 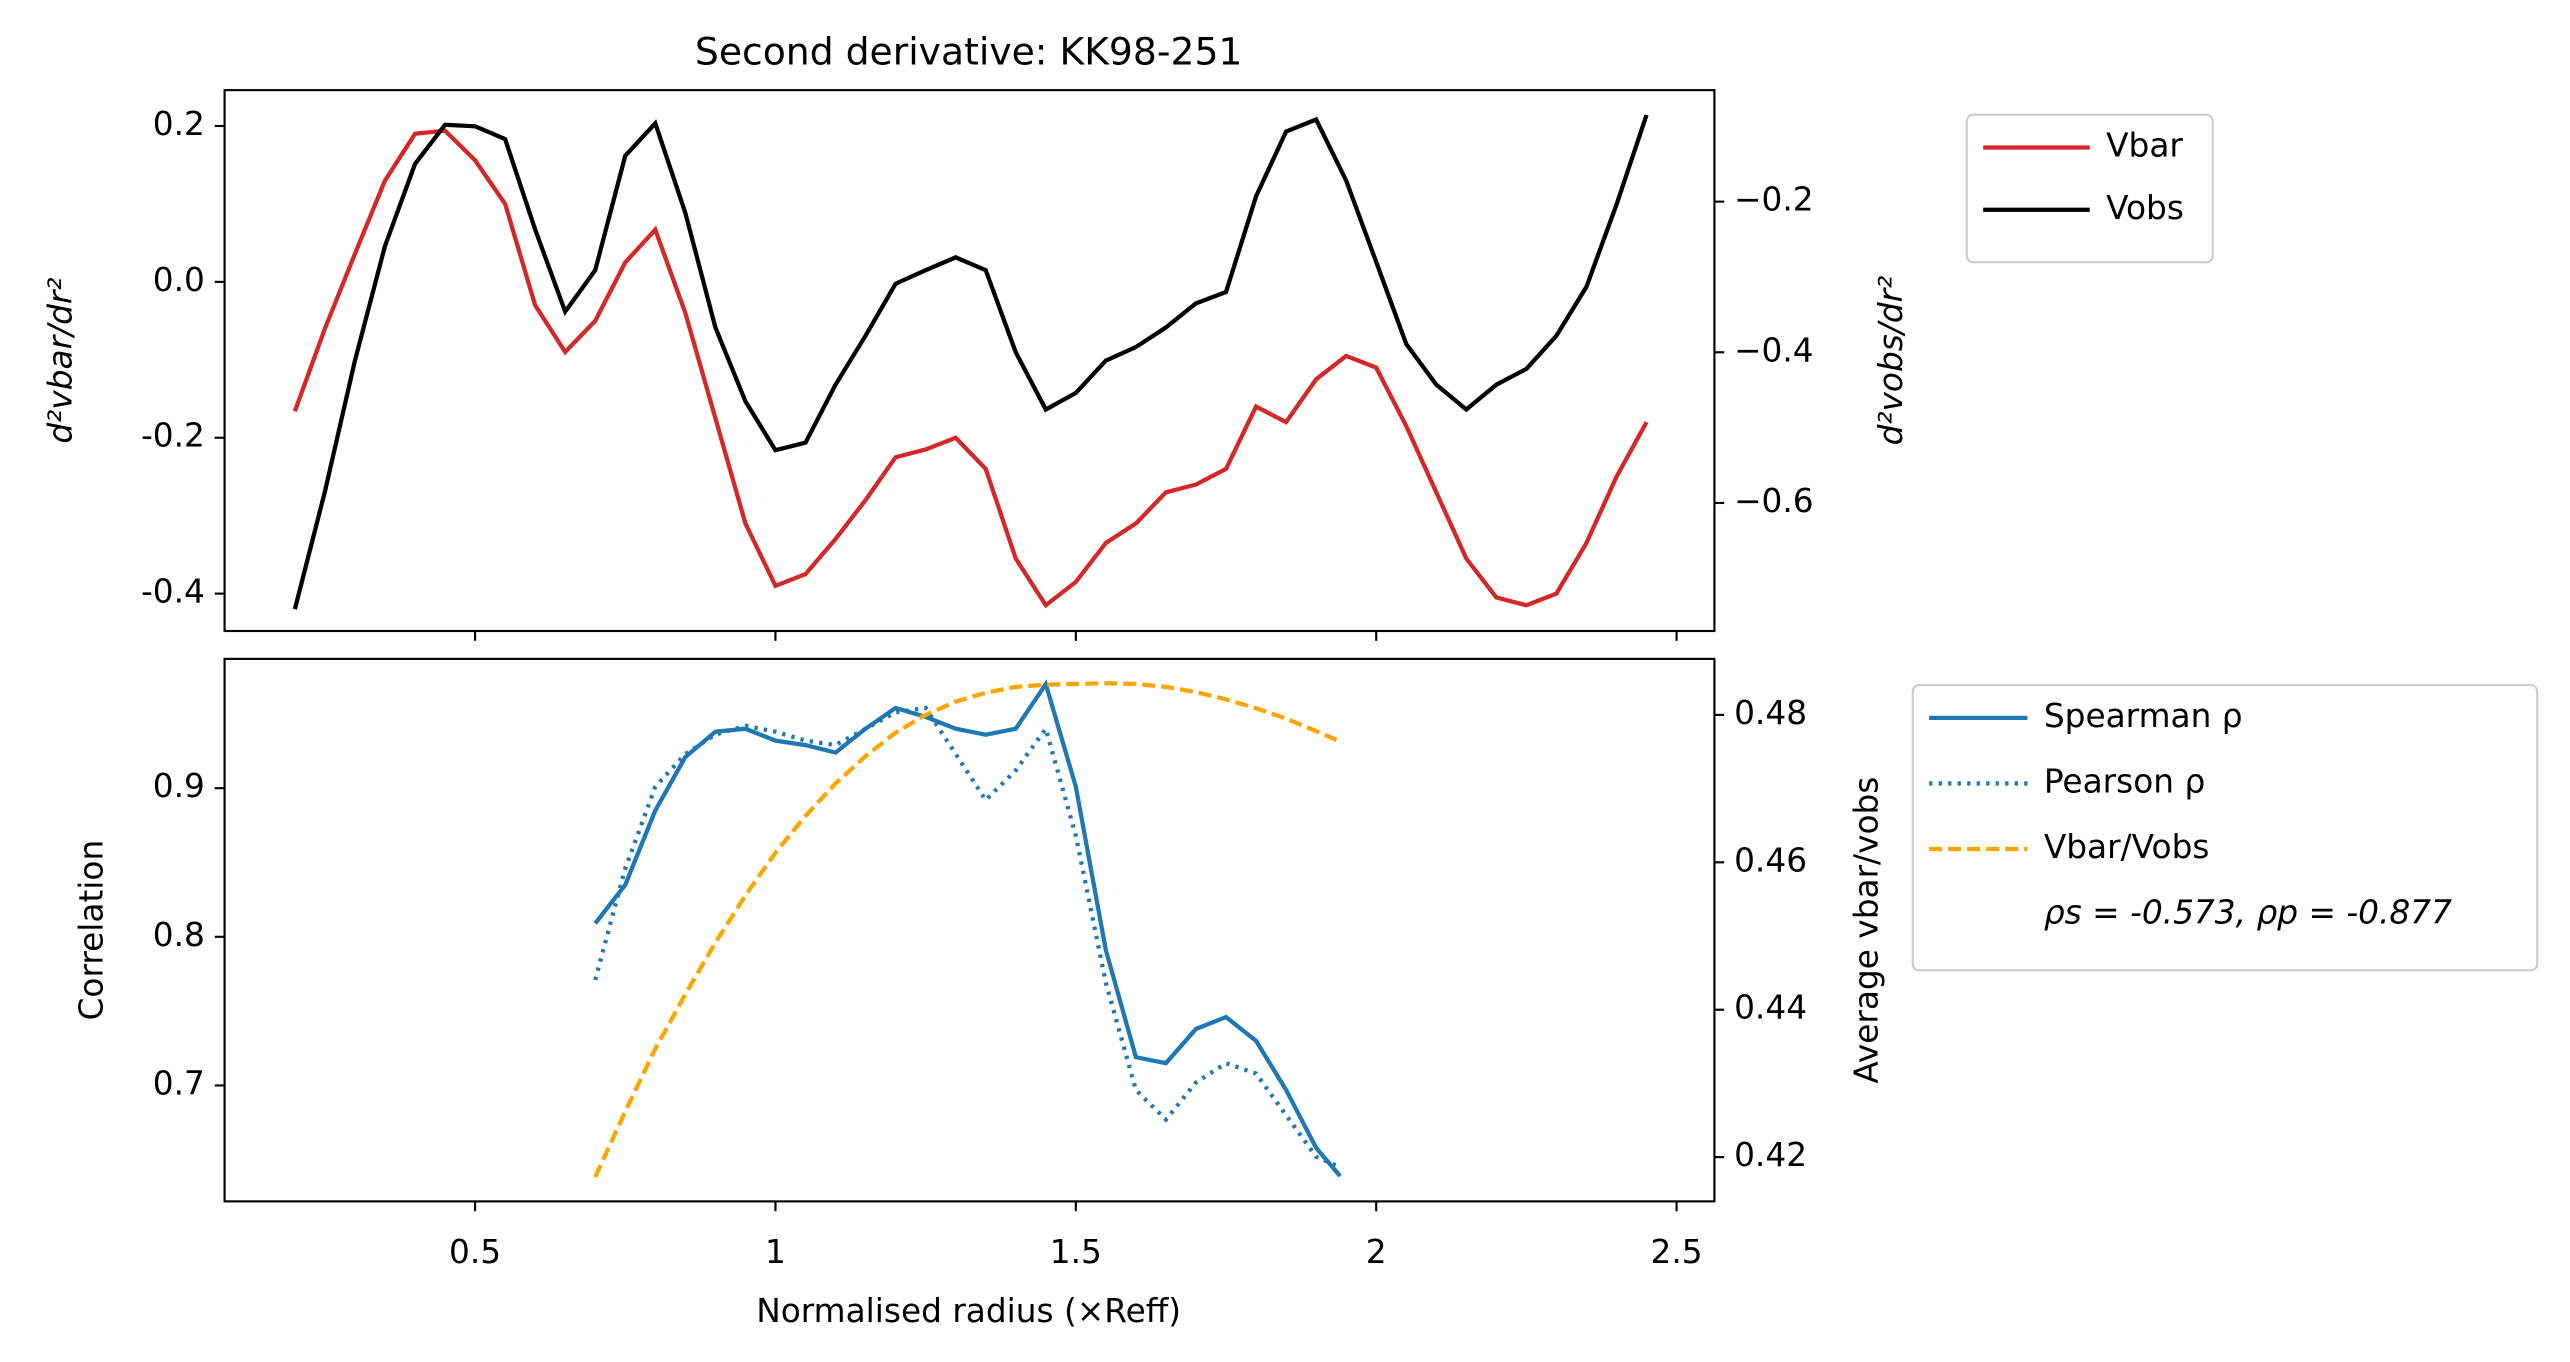 What do you see at coordinates (968, 1311) in the screenshot?
I see `x-axis-label: Normalised radius (×Reff)` at bounding box center [968, 1311].